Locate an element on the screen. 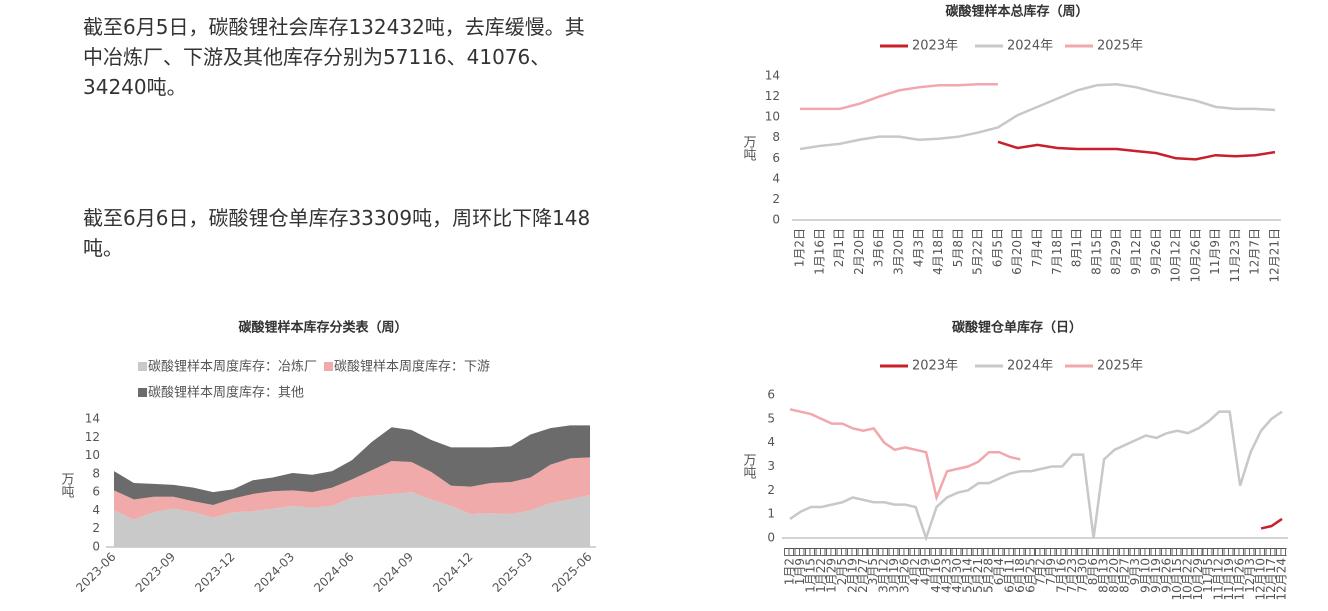 The image size is (1328, 611). x-tick-label: 2023-12 is located at coordinates (214, 572).